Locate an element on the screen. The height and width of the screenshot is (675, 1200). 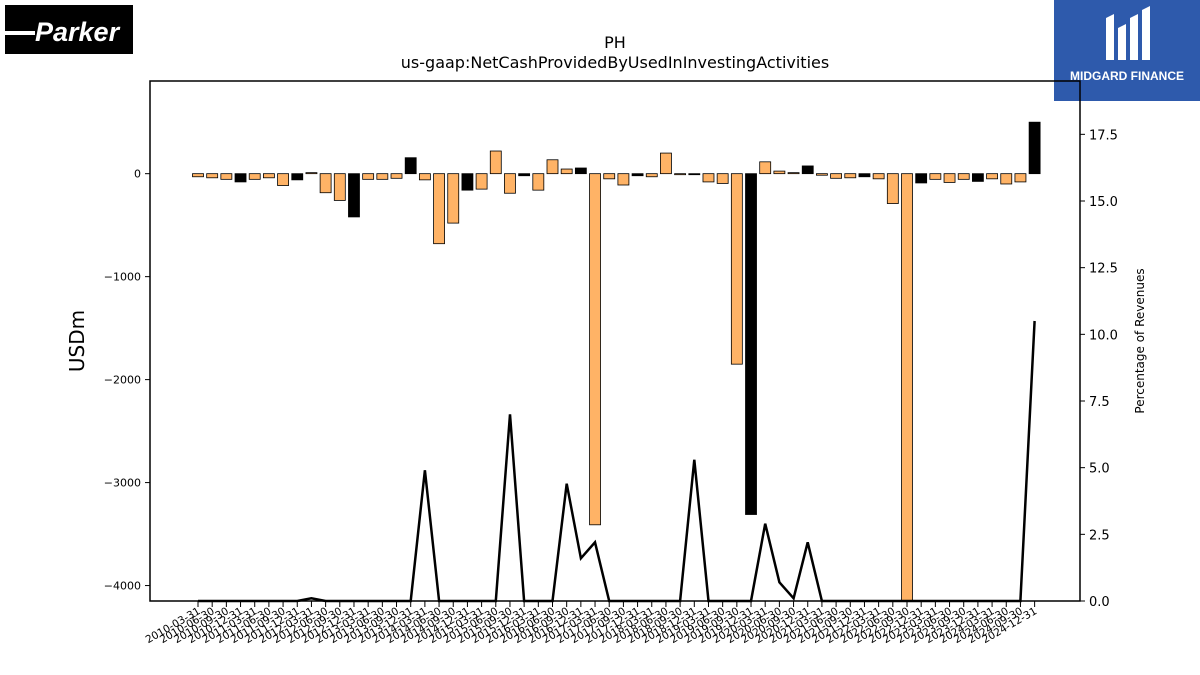
y2-axis-label: Percentage of Revenues is located at coordinates (1140, 340).